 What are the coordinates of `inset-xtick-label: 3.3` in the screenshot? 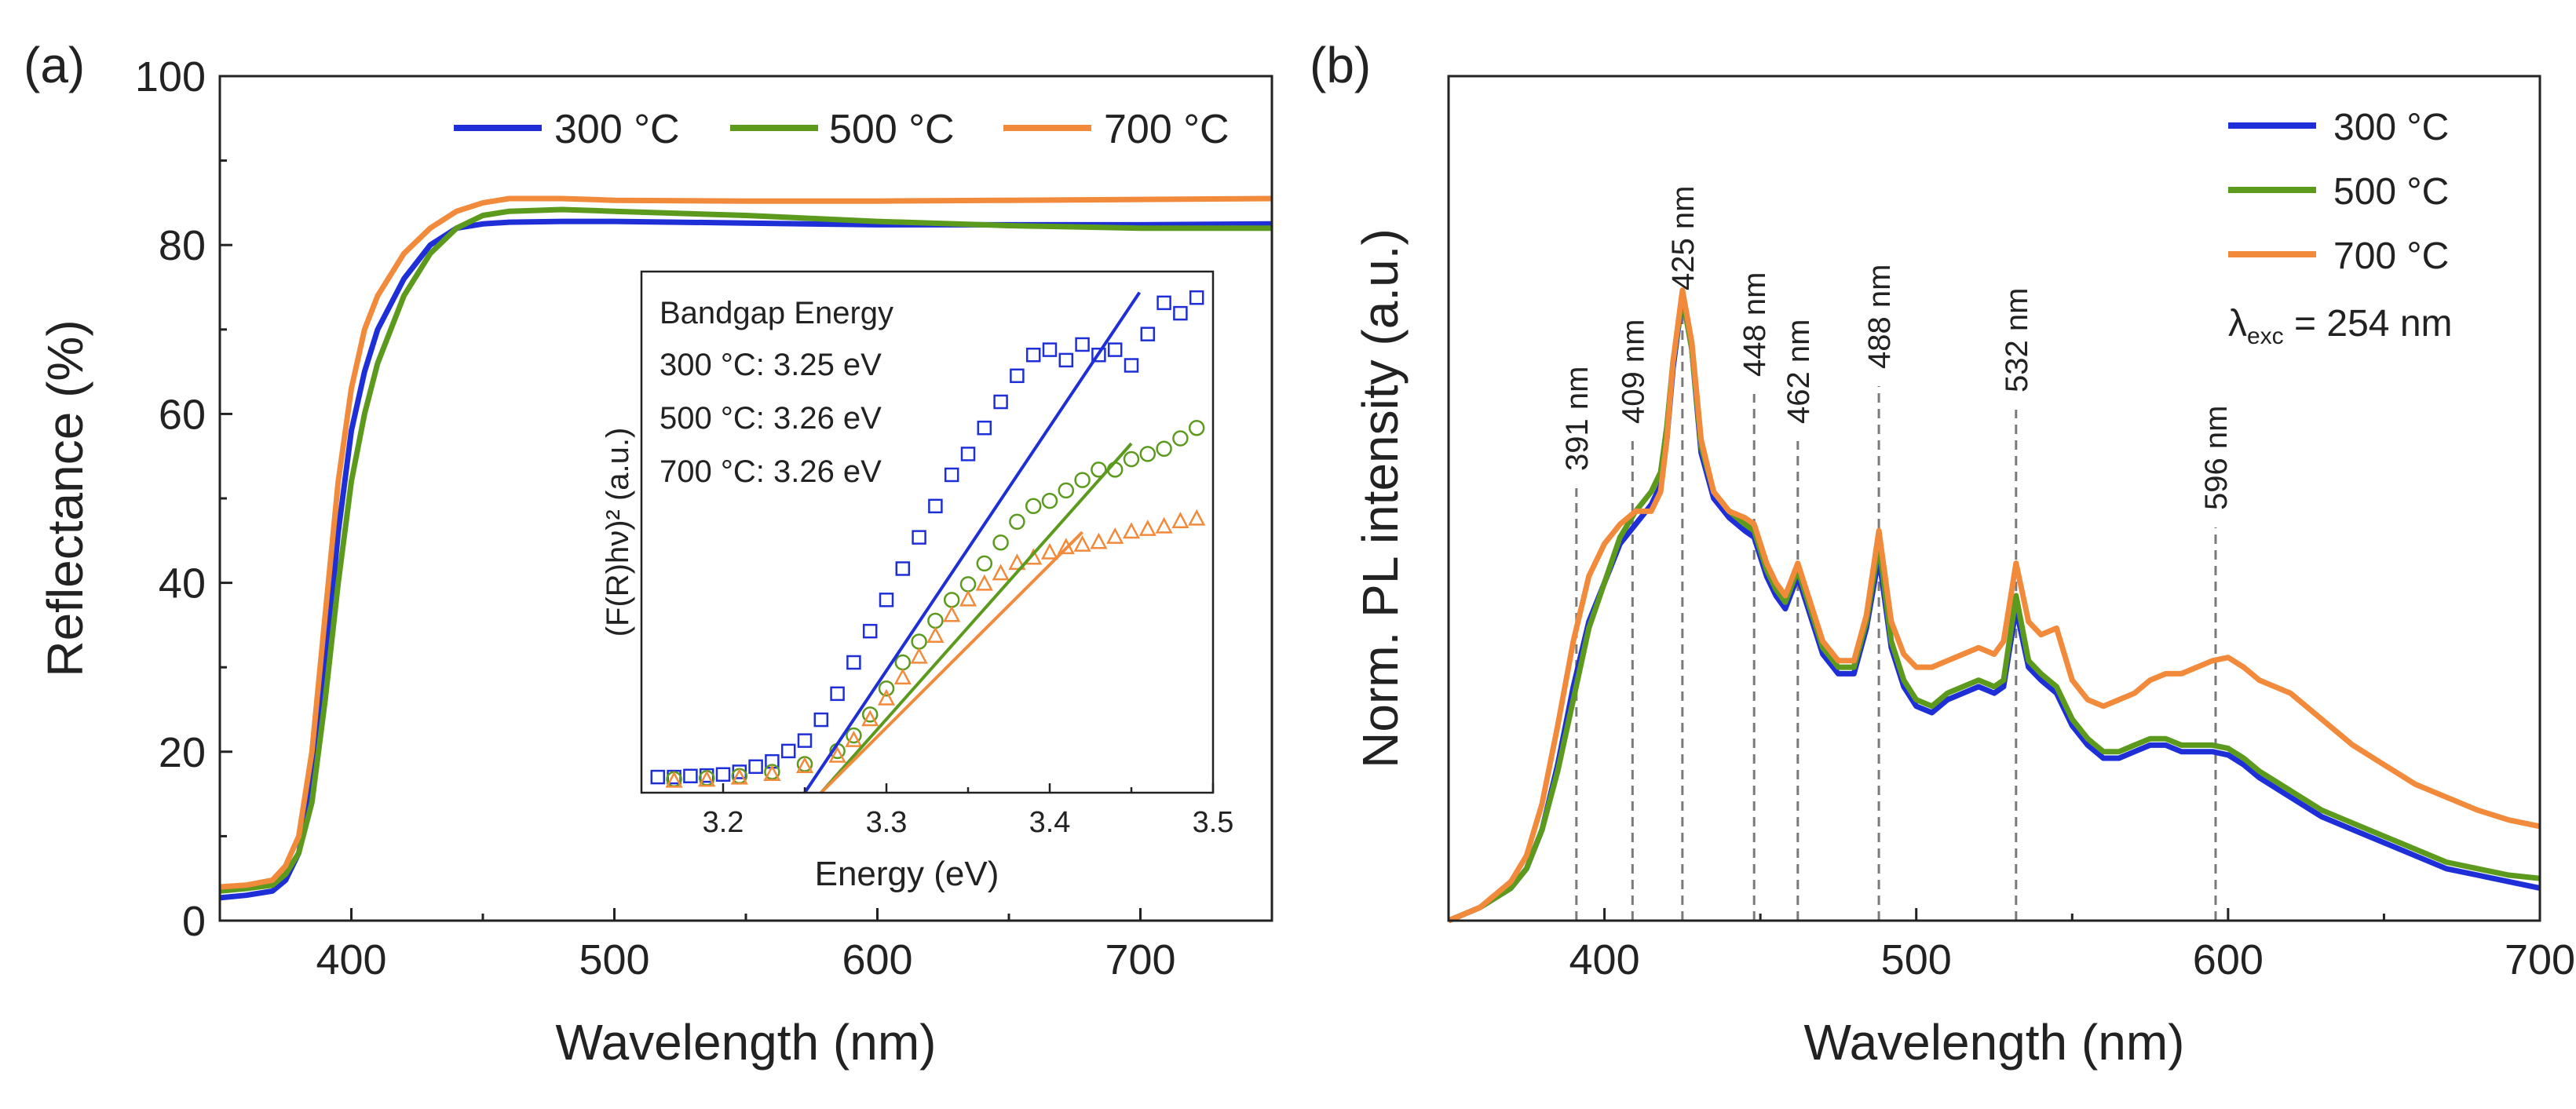 It's located at (887, 822).